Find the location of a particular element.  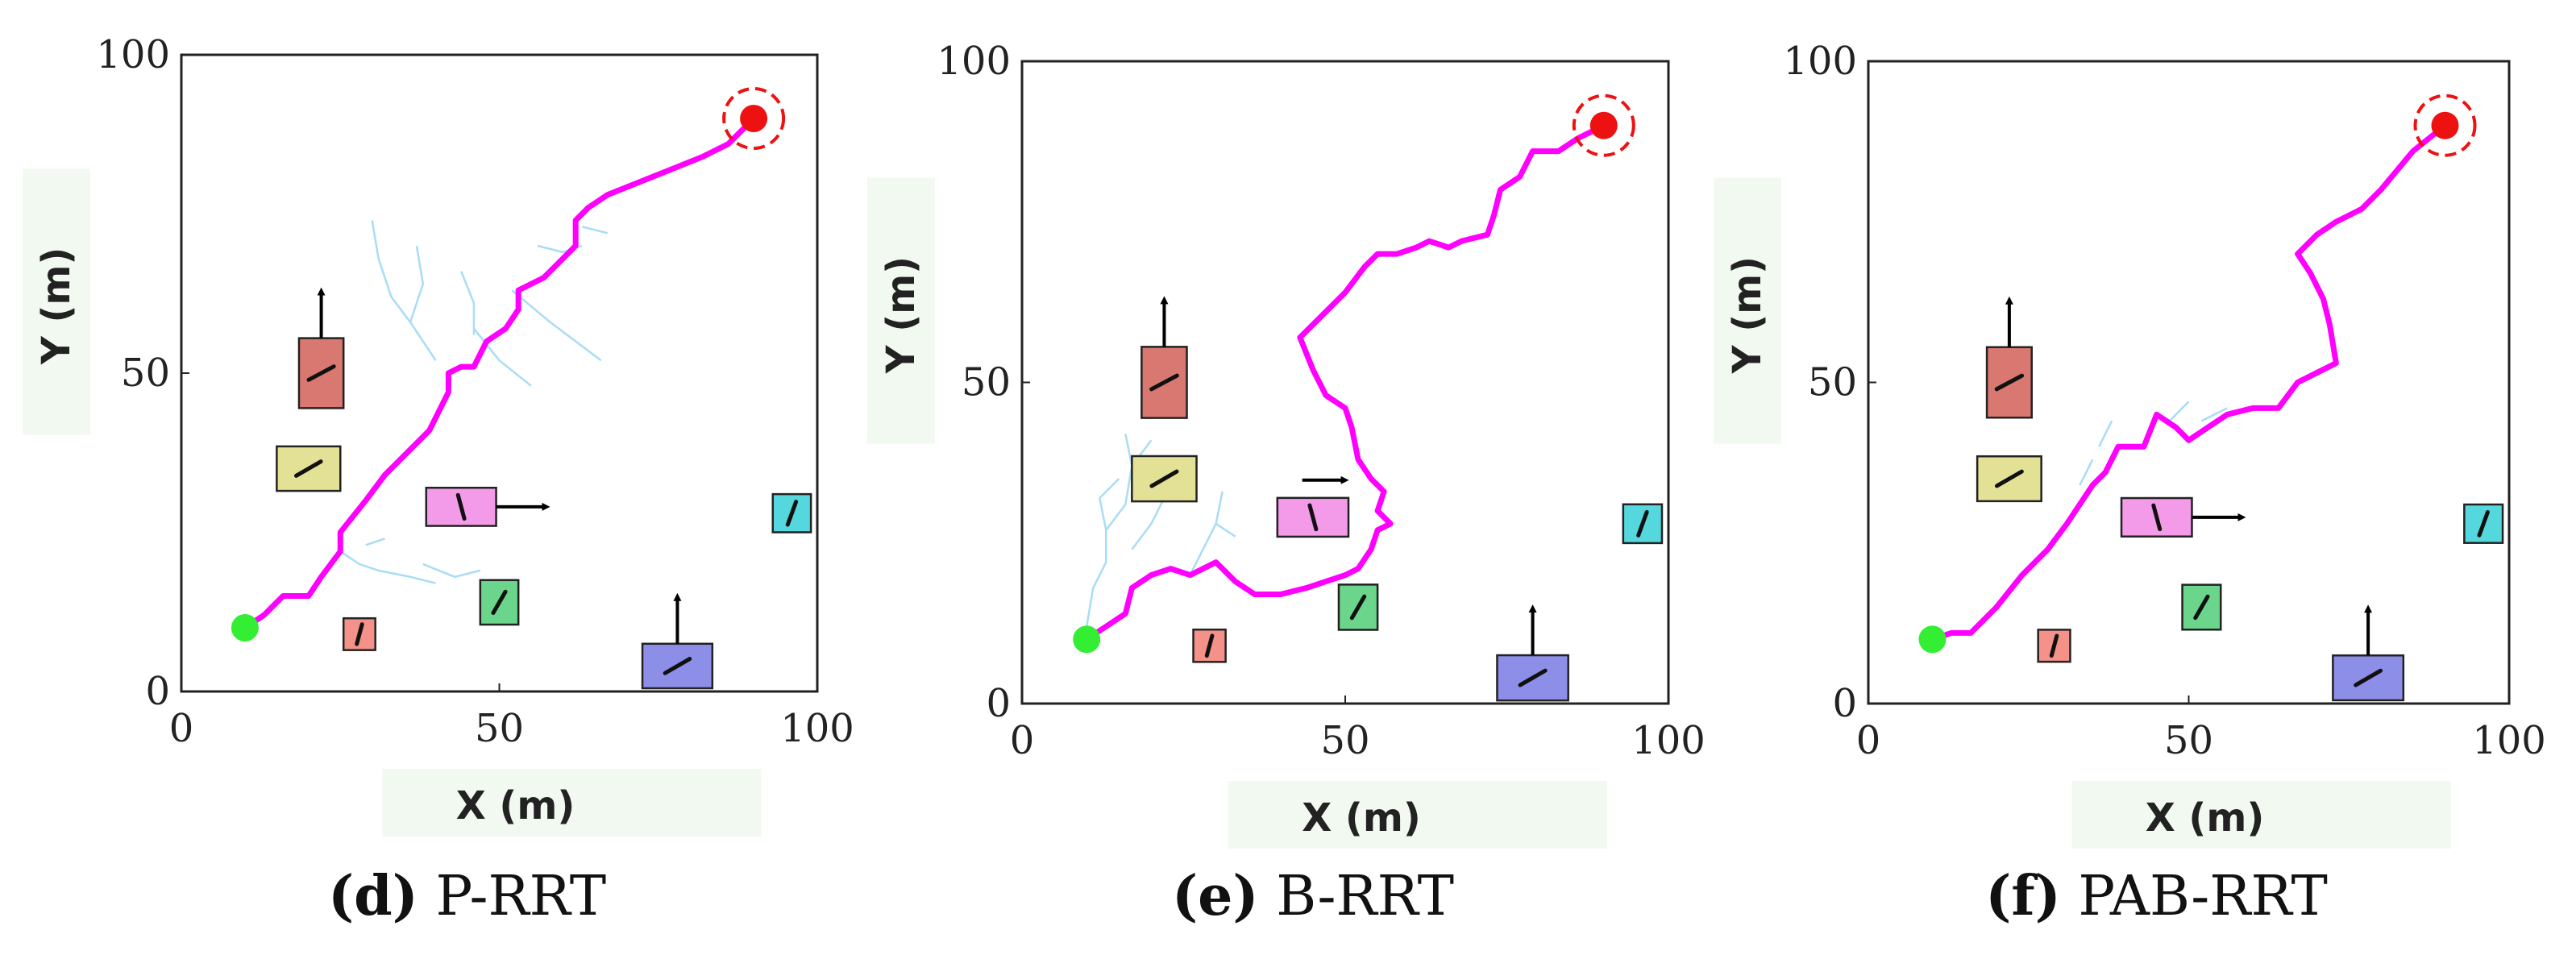

obstacle is located at coordinates (2368, 678).